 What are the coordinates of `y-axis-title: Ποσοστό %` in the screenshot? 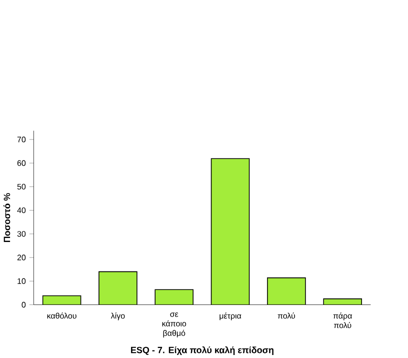 It's located at (6, 217).